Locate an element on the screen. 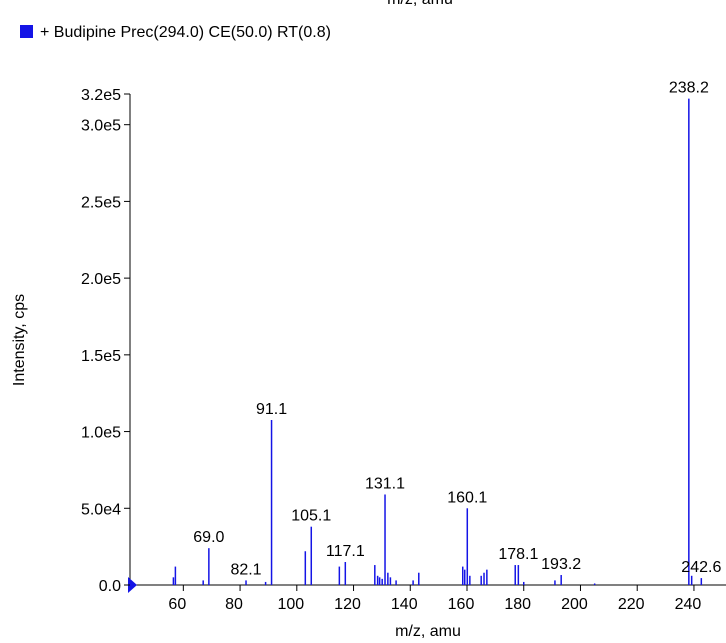 The height and width of the screenshot is (643, 726). y-axis-title: Intensity, cps is located at coordinates (19, 340).